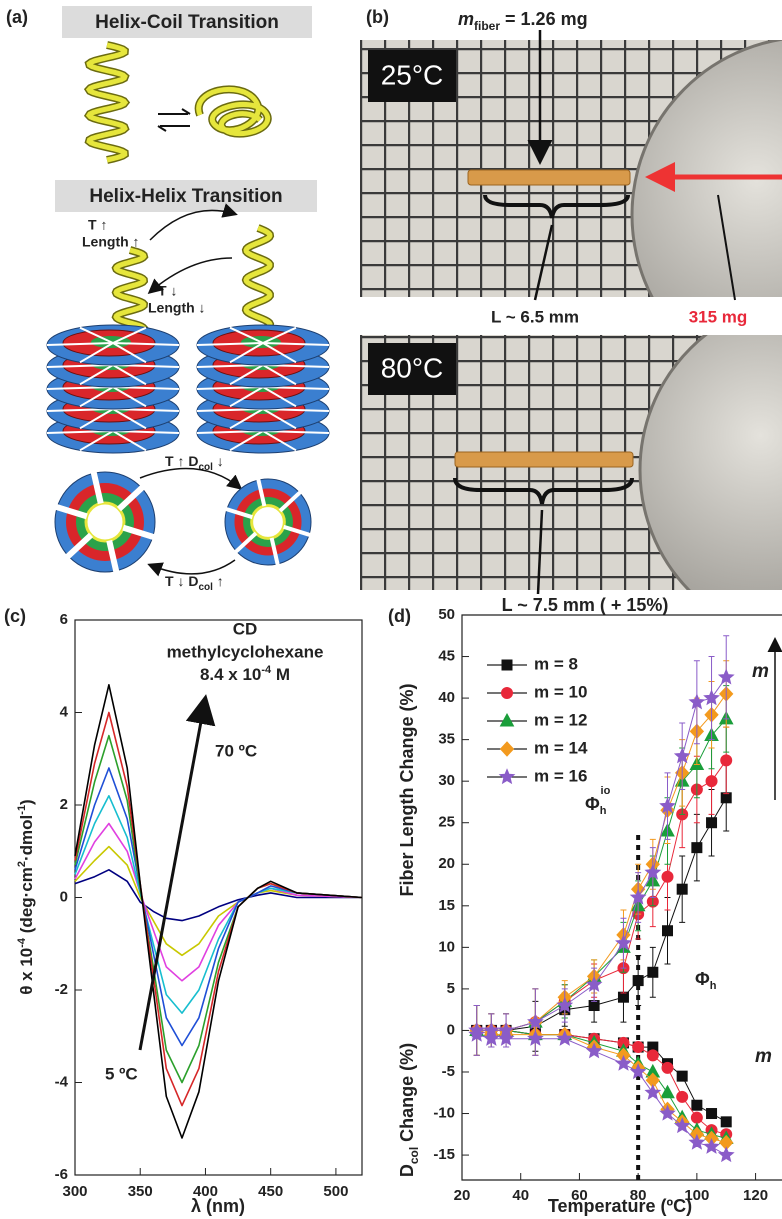  Describe the element at coordinates (414, 1155) in the screenshot. I see `text-part: col` at that location.